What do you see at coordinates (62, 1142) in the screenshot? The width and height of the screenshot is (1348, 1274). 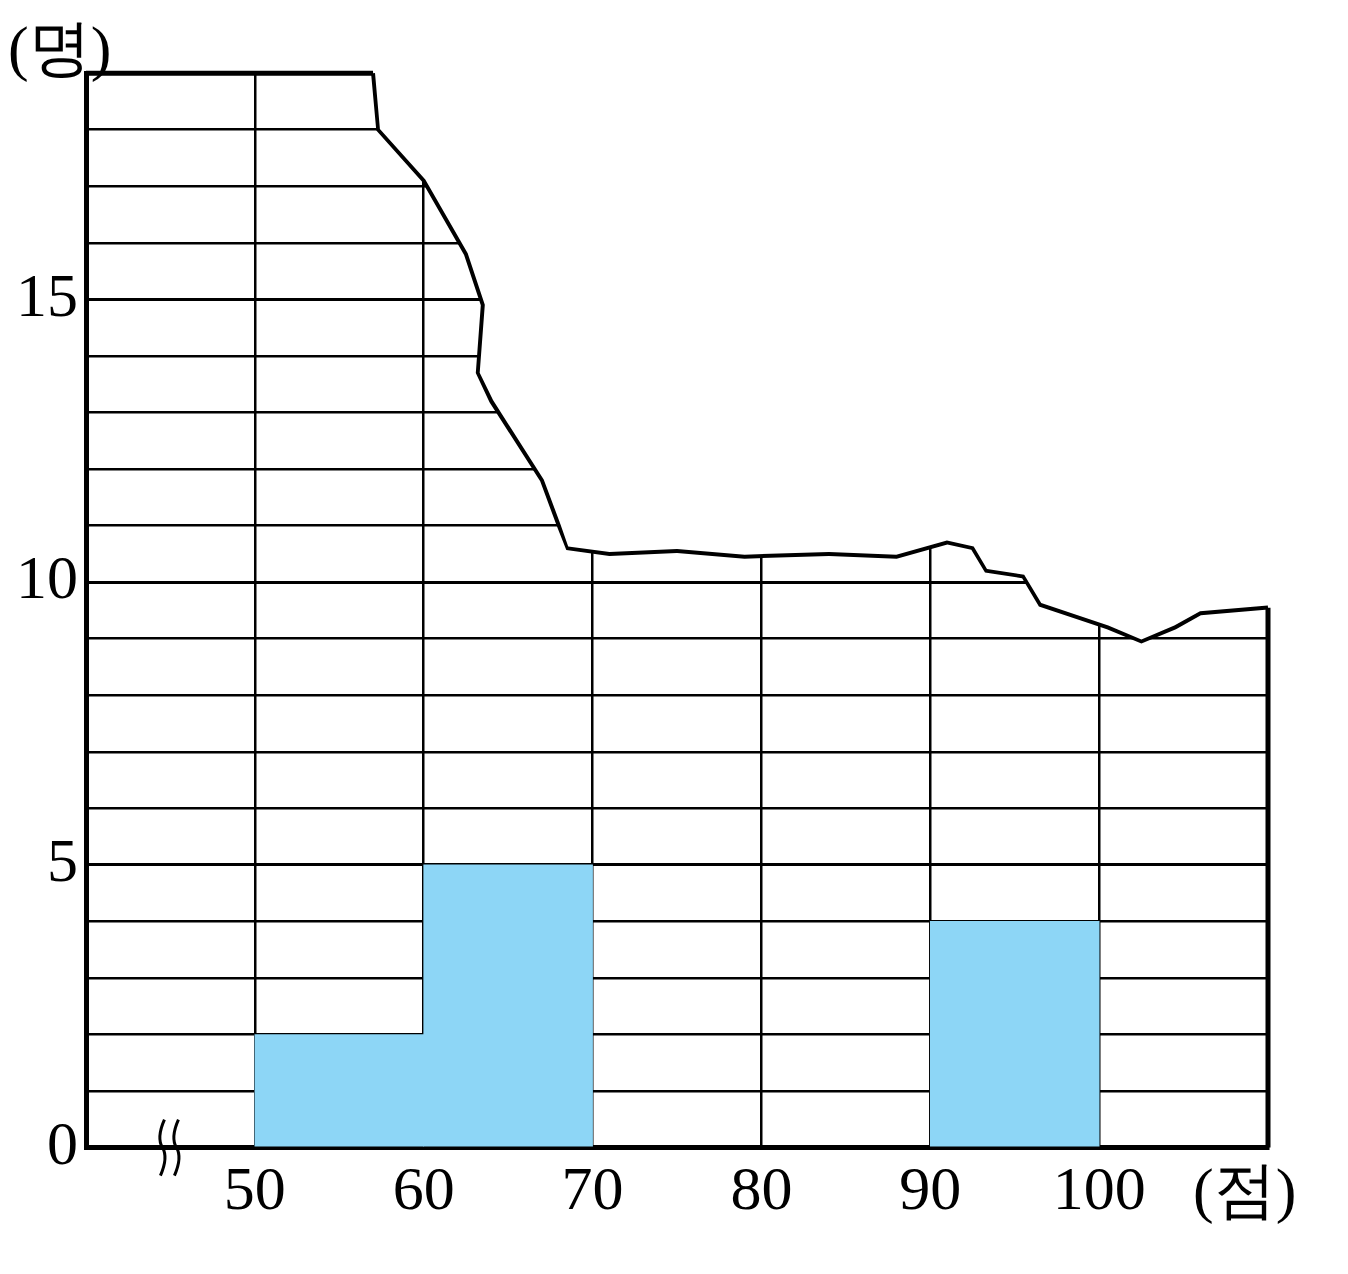 I see `y-tick-label: 0` at bounding box center [62, 1142].